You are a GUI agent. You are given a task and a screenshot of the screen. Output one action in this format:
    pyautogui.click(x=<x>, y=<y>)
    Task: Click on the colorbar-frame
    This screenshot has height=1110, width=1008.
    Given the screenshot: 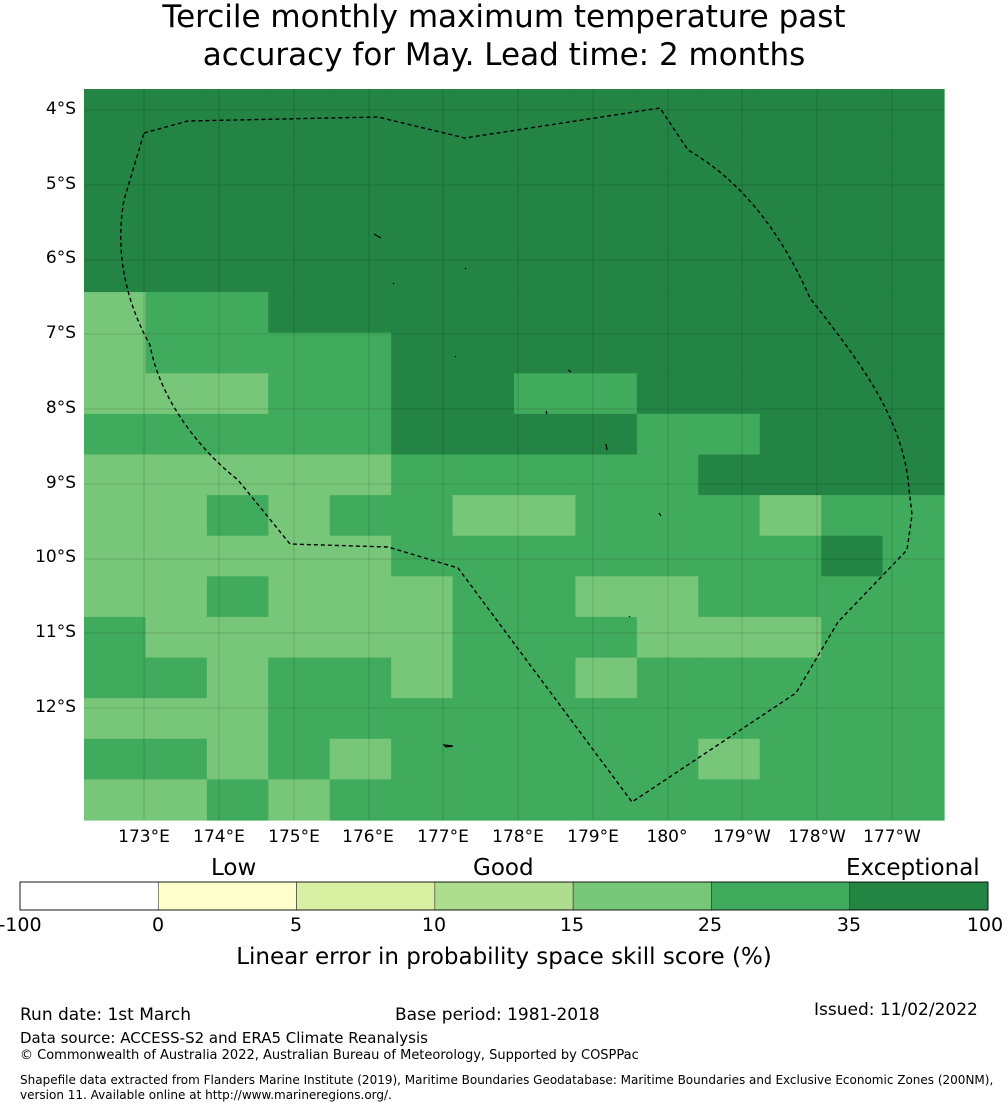 What is the action you would take?
    pyautogui.click(x=504, y=896)
    